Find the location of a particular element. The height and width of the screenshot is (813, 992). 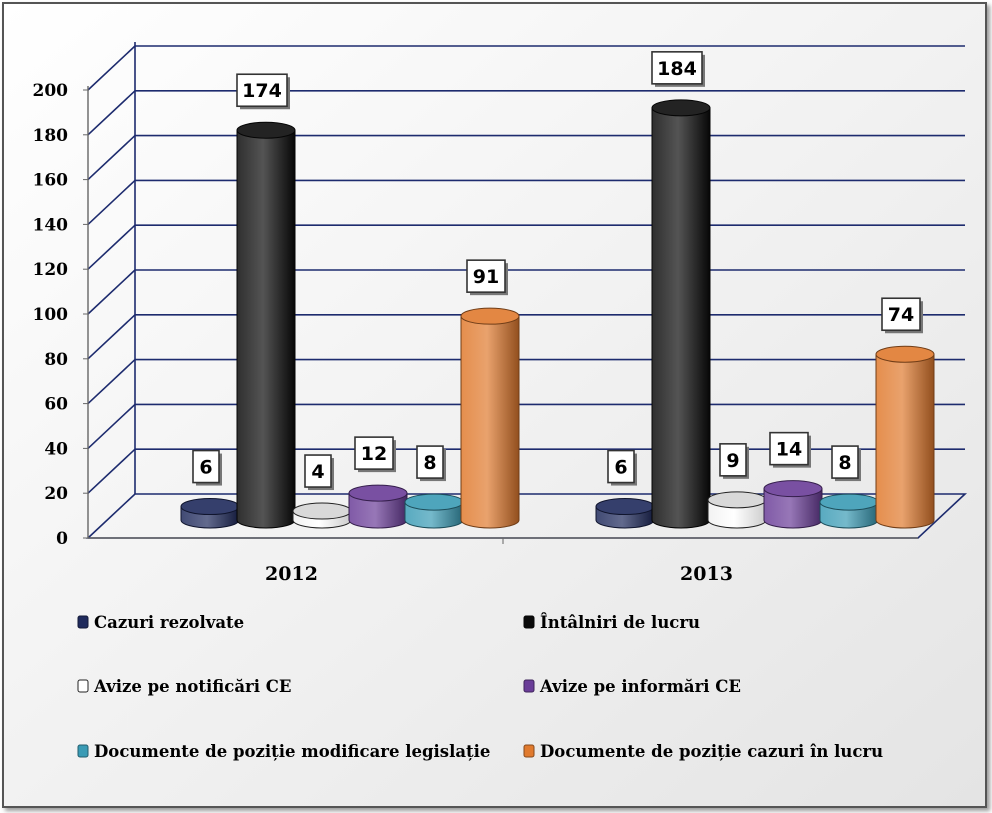

data-label: 74 is located at coordinates (901, 315).